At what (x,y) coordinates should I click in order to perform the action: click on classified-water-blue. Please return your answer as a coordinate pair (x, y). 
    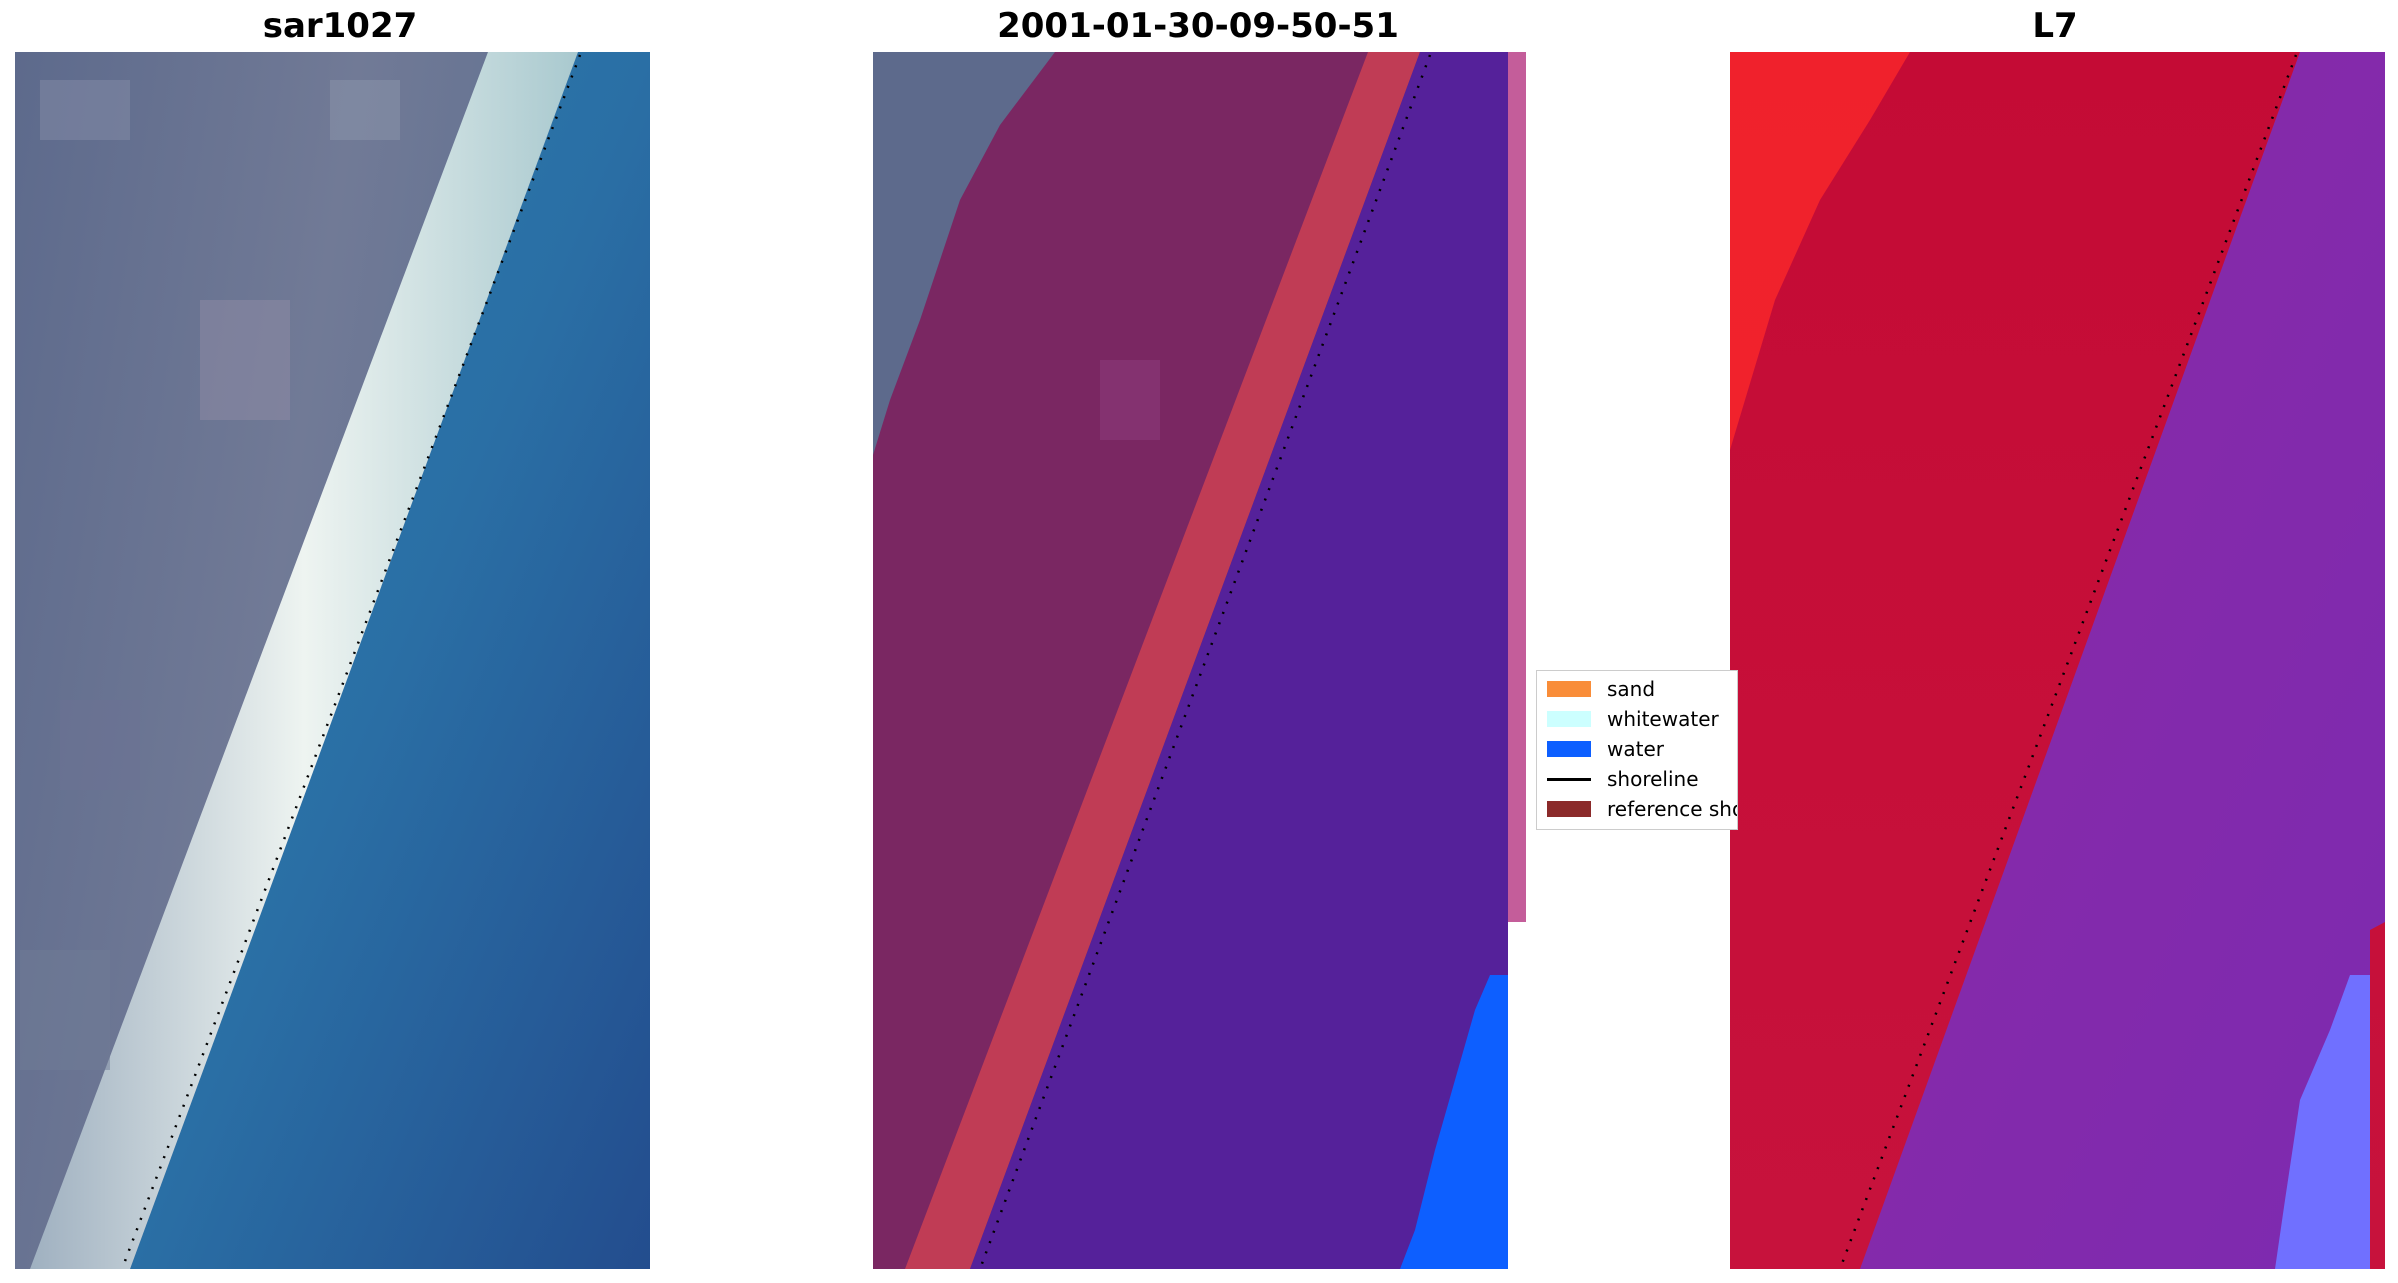
    Looking at the image, I should click on (1454, 1122).